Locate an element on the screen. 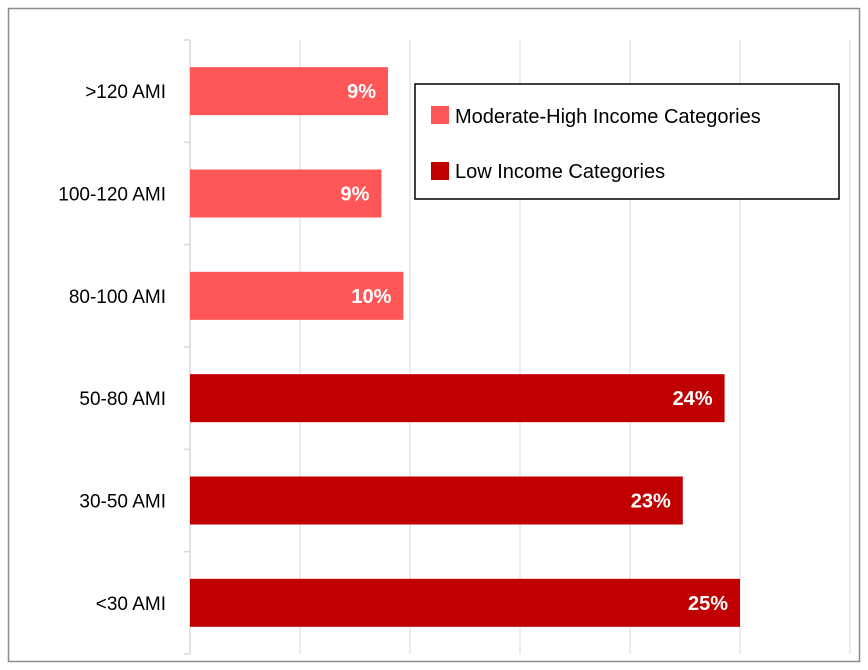 This screenshot has height=670, width=868. y-tick-label: >120 AMI is located at coordinates (125, 92).